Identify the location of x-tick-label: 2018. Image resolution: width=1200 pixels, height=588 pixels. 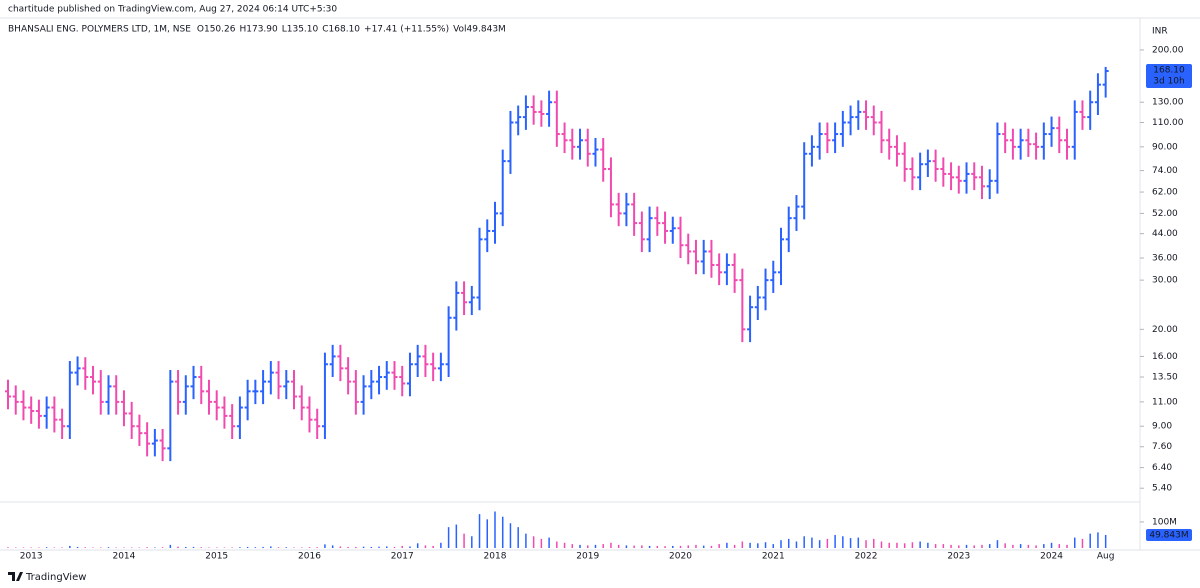
(495, 557).